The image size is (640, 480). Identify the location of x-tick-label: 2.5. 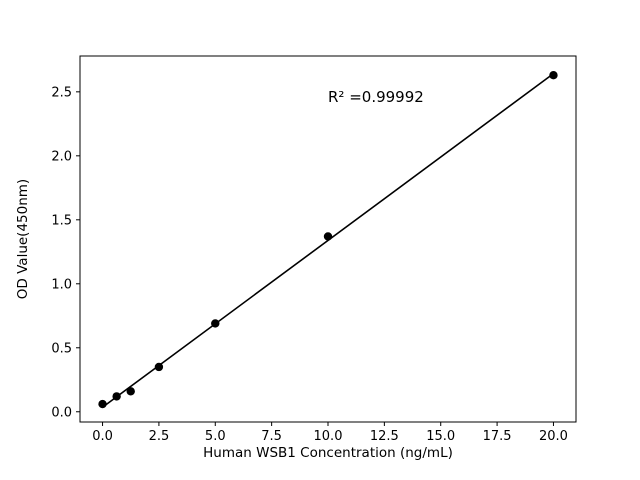
(159, 436).